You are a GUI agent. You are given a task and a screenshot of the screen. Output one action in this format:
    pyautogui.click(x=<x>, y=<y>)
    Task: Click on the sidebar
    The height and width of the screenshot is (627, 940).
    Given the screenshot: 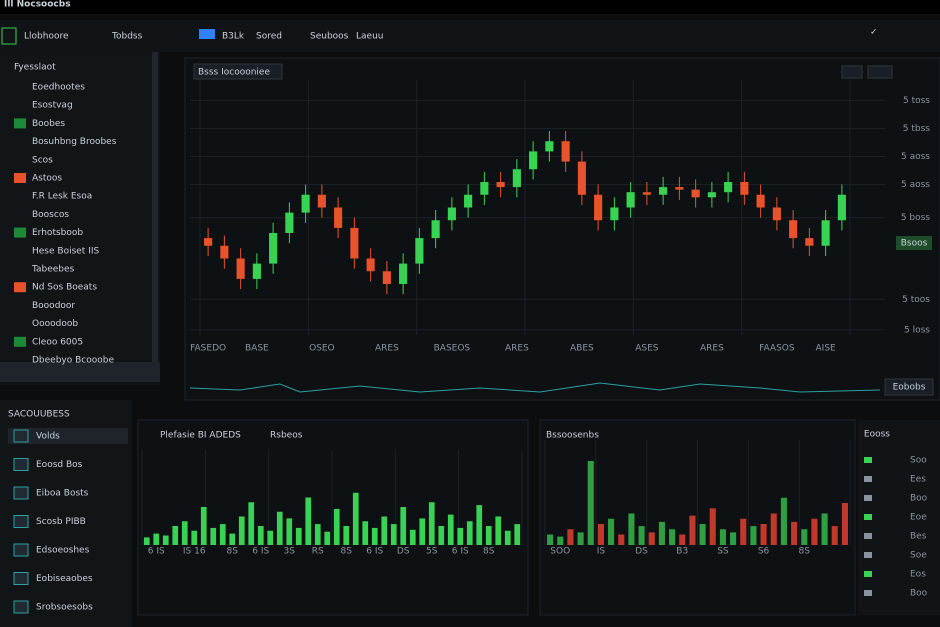 What is the action you would take?
    pyautogui.click(x=80, y=218)
    